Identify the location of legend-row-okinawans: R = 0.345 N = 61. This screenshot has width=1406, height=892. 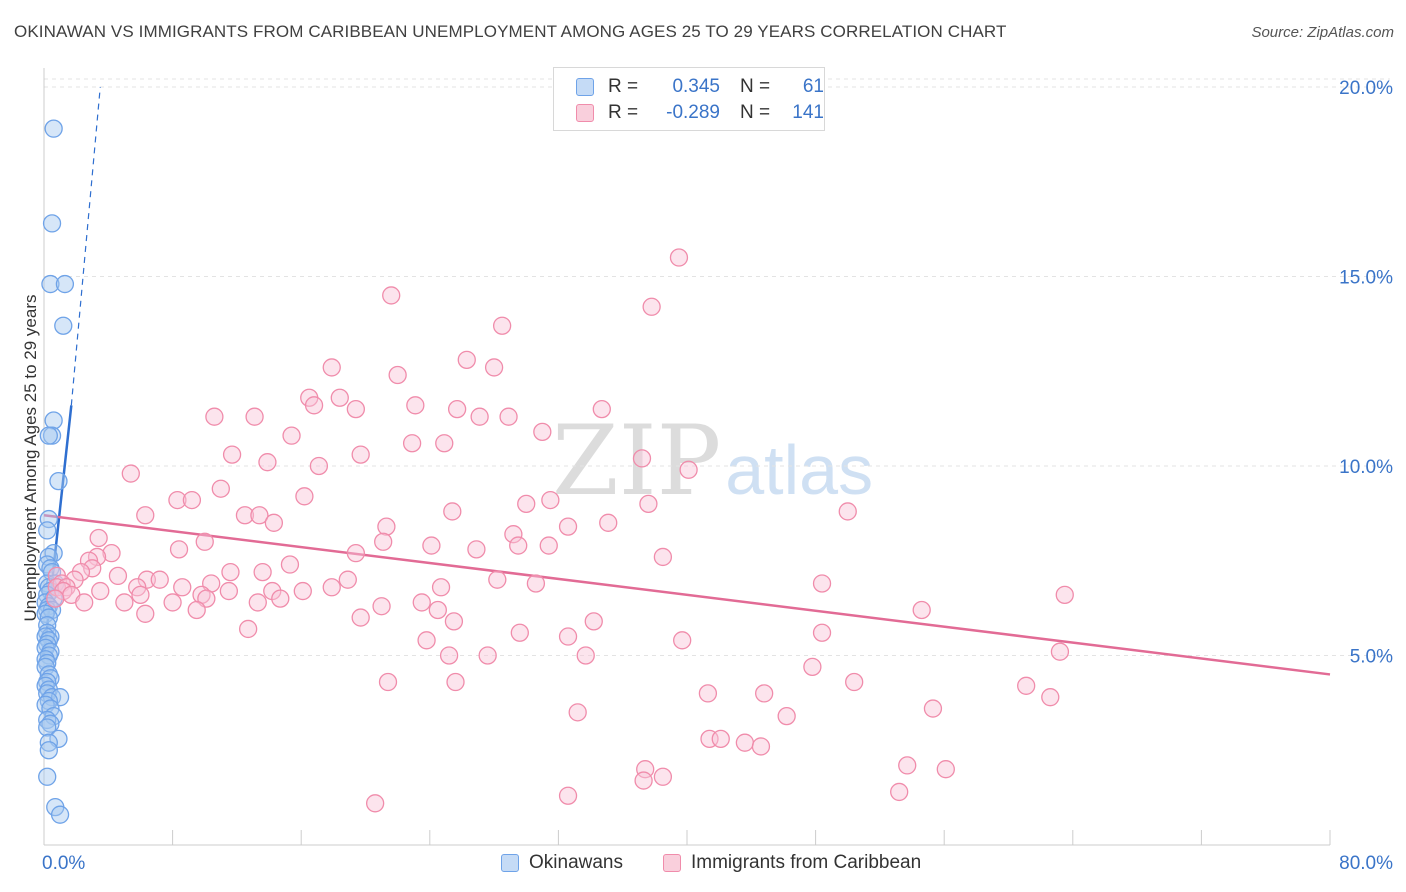
(700, 87).